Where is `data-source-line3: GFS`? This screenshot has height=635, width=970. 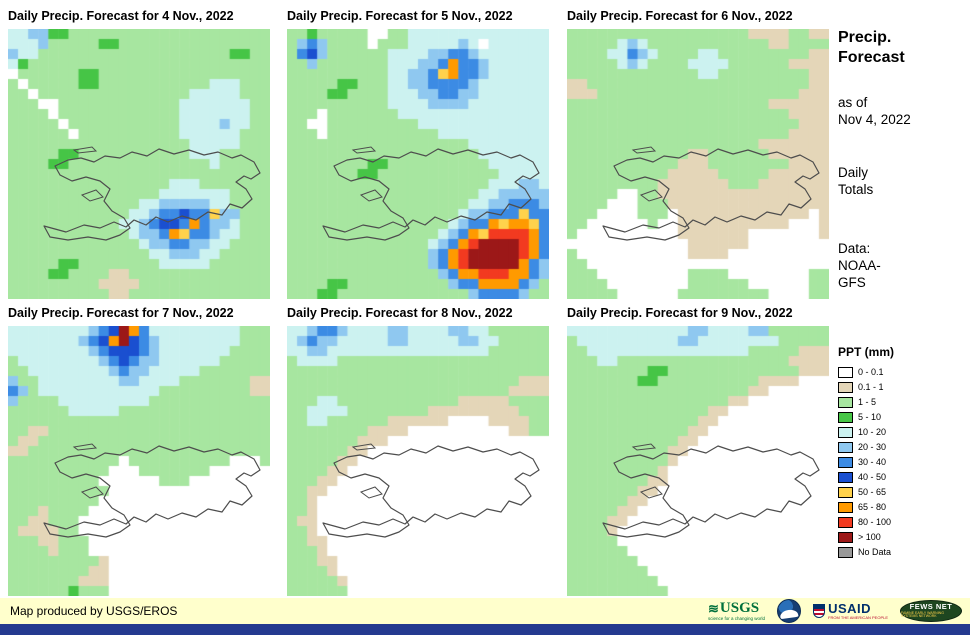
data-source-line3: GFS is located at coordinates (852, 282).